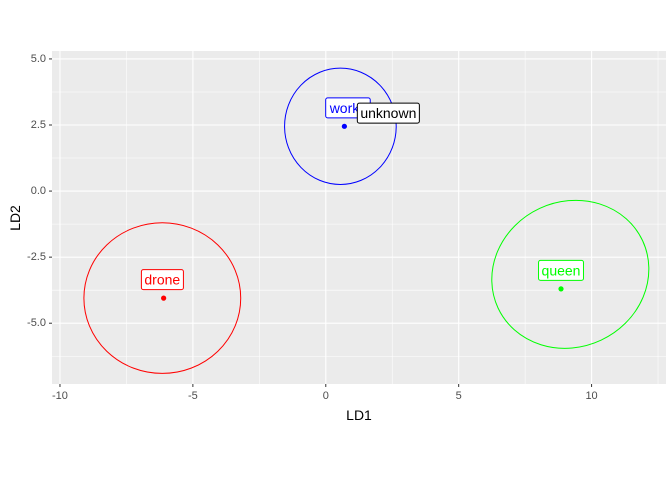 The image size is (672, 480). I want to click on point-label: drone, so click(162, 280).